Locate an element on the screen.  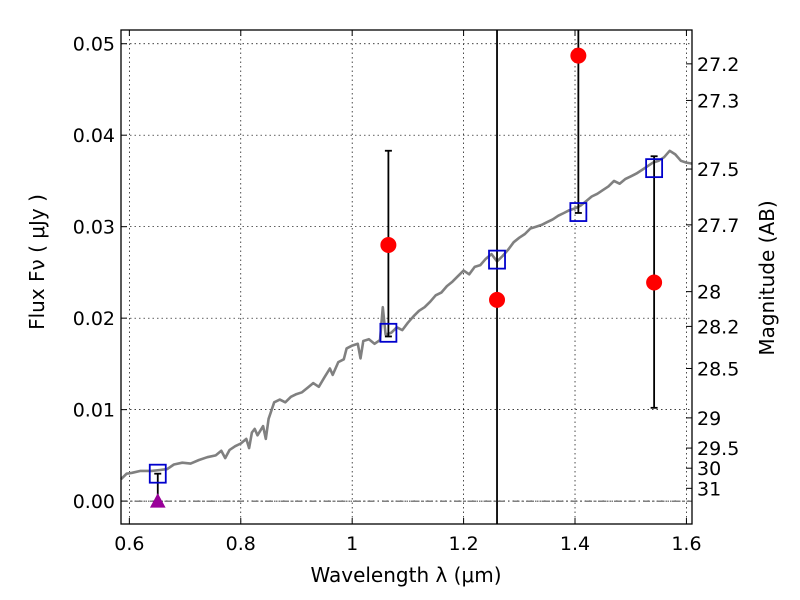
x-tick-label: 1.4 is located at coordinates (575, 544).